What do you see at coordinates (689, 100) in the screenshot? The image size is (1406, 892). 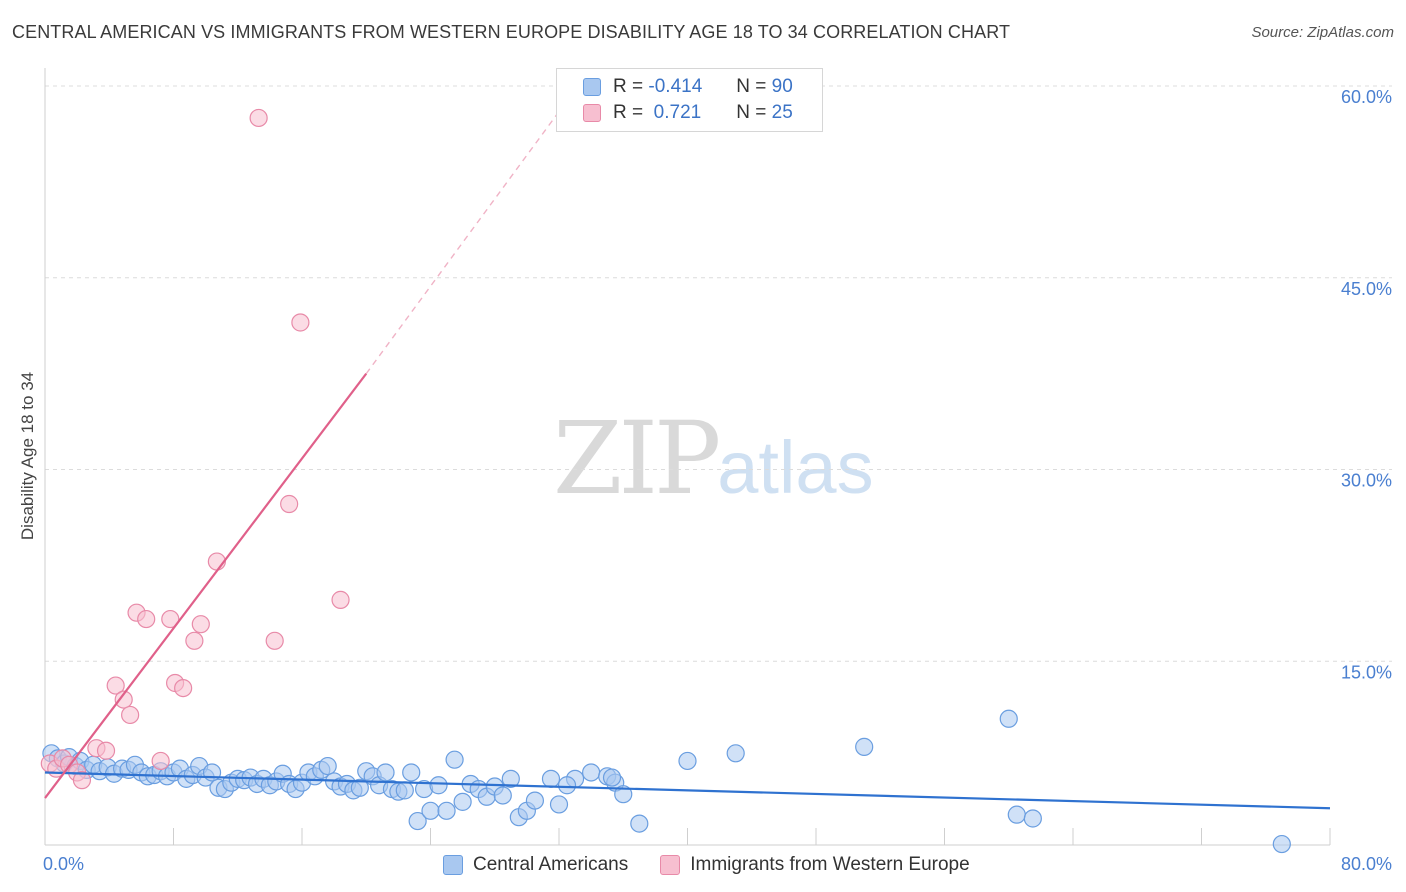 I see `correlation-legend: R = -0.414 N = 90 R = 0.721 N = 25` at bounding box center [689, 100].